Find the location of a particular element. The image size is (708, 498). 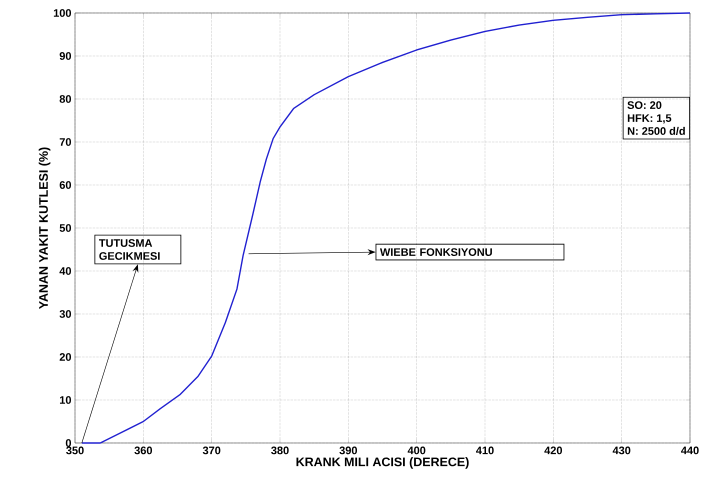

x-tick-label: 370 is located at coordinates (211, 450).